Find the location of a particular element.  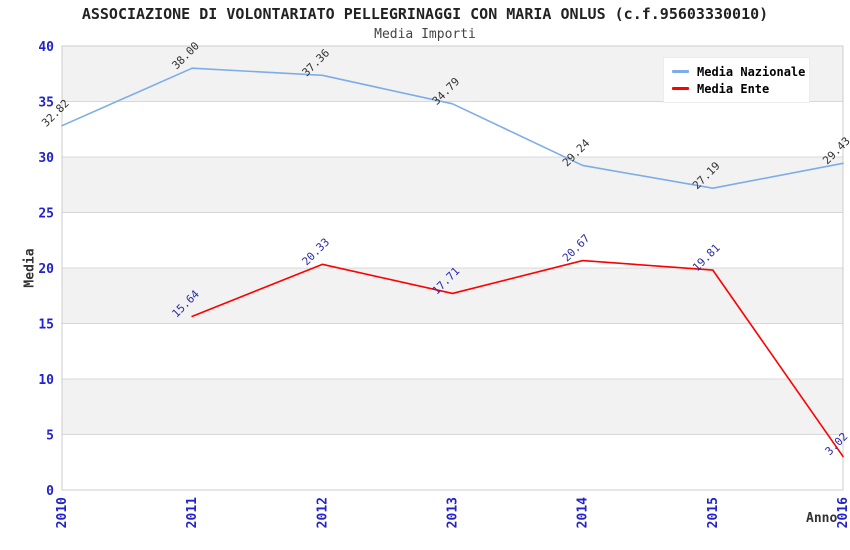

y-tick-label: 30 is located at coordinates (46, 158).